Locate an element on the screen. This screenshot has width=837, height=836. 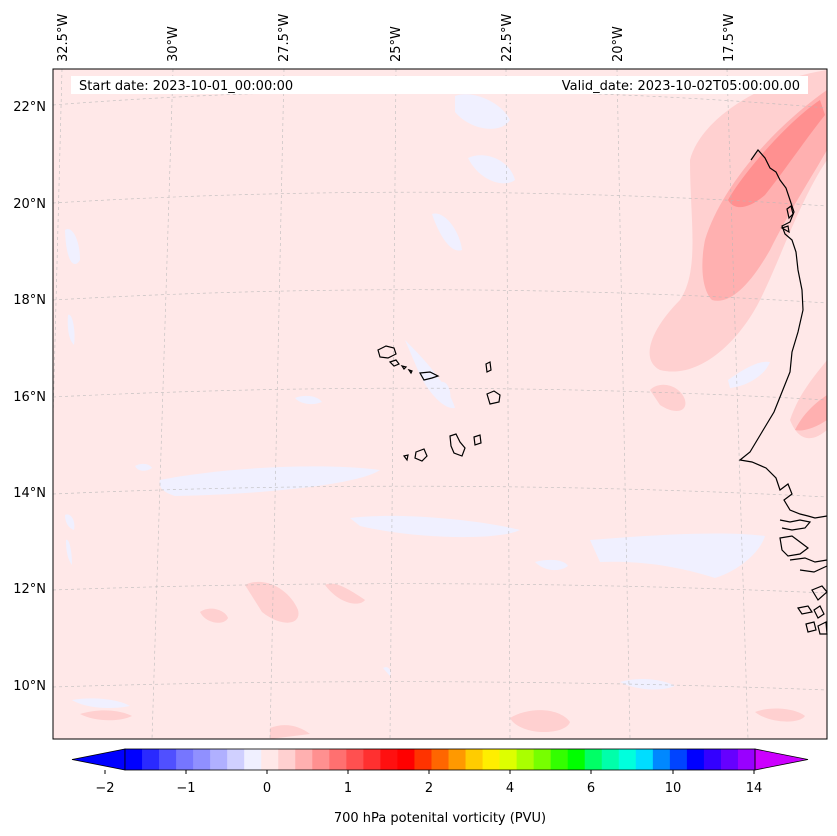
colorbar-tick-label: −2 is located at coordinates (104, 788).